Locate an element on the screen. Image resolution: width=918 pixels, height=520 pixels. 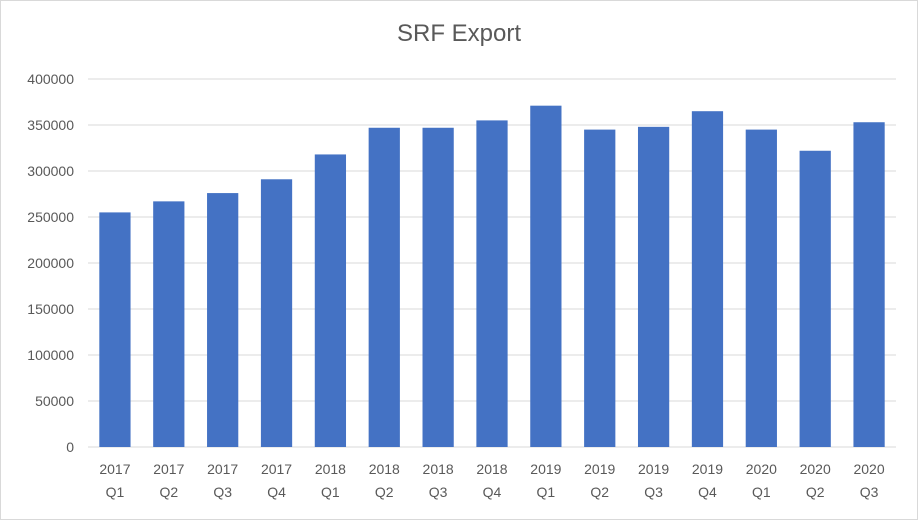
bar-2017-q2 is located at coordinates (169, 324).